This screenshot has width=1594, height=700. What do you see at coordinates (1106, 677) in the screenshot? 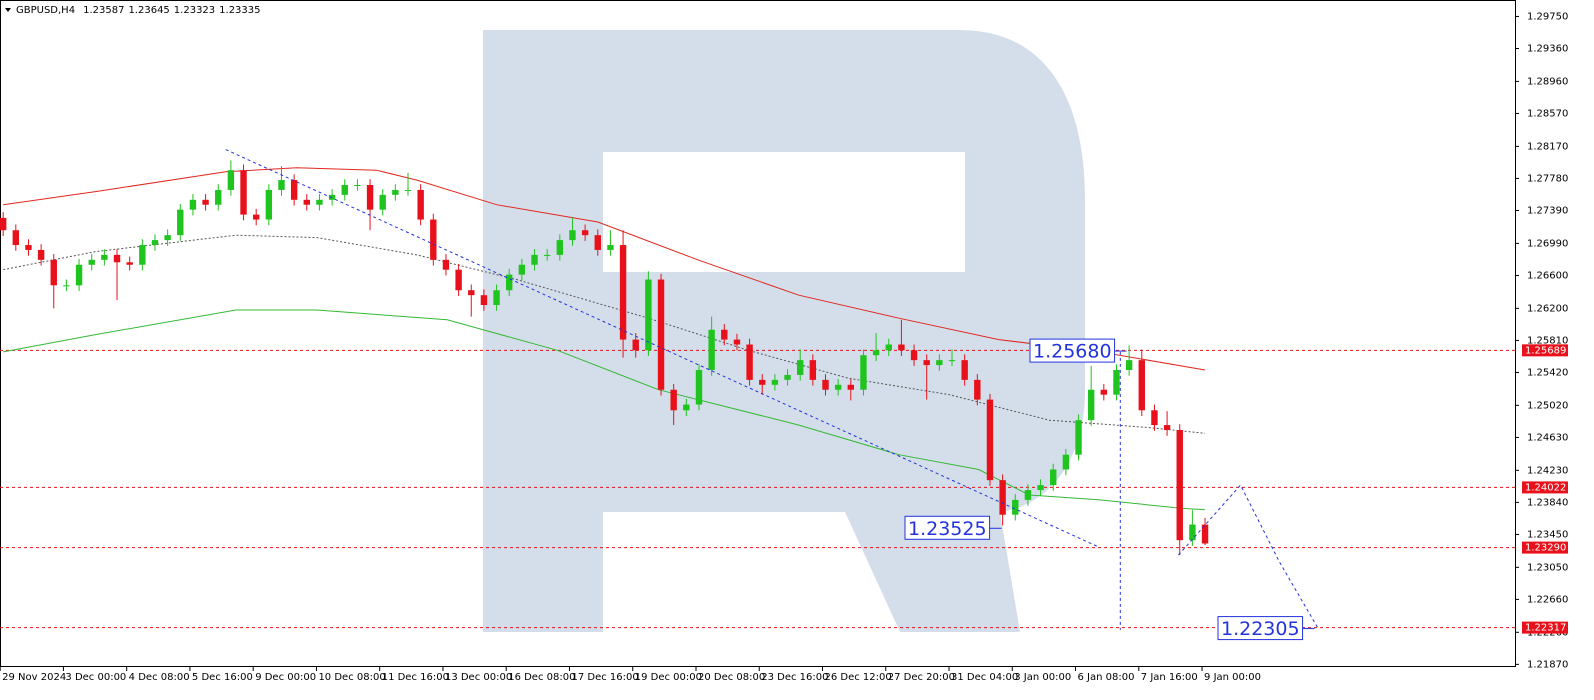
I see `x-tick-label: 6 Jan 08:00` at bounding box center [1106, 677].